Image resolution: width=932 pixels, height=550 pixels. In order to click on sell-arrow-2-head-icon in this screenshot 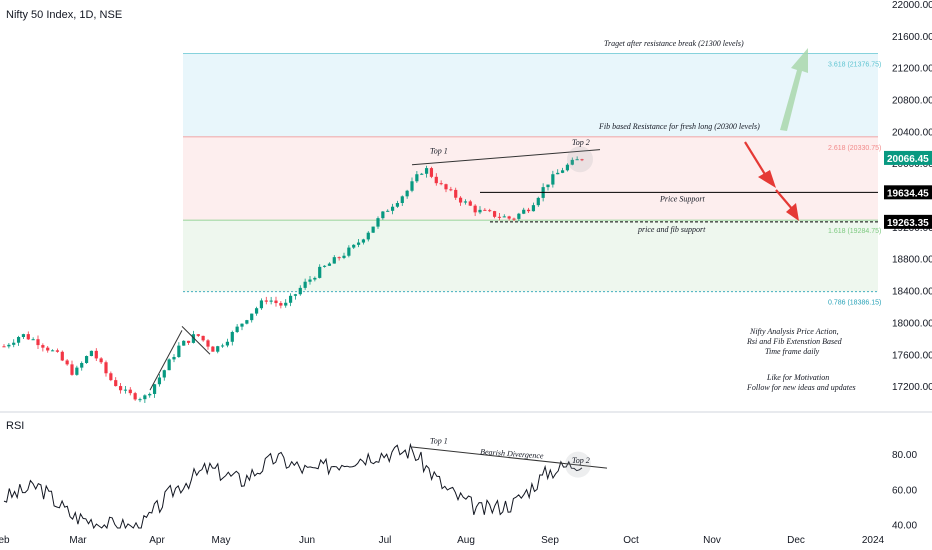, I will do `click(792, 212)`.